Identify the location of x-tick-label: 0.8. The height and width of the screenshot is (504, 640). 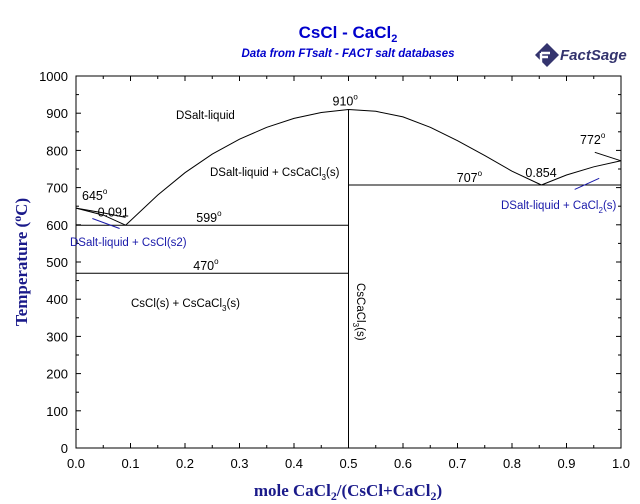
(512, 463).